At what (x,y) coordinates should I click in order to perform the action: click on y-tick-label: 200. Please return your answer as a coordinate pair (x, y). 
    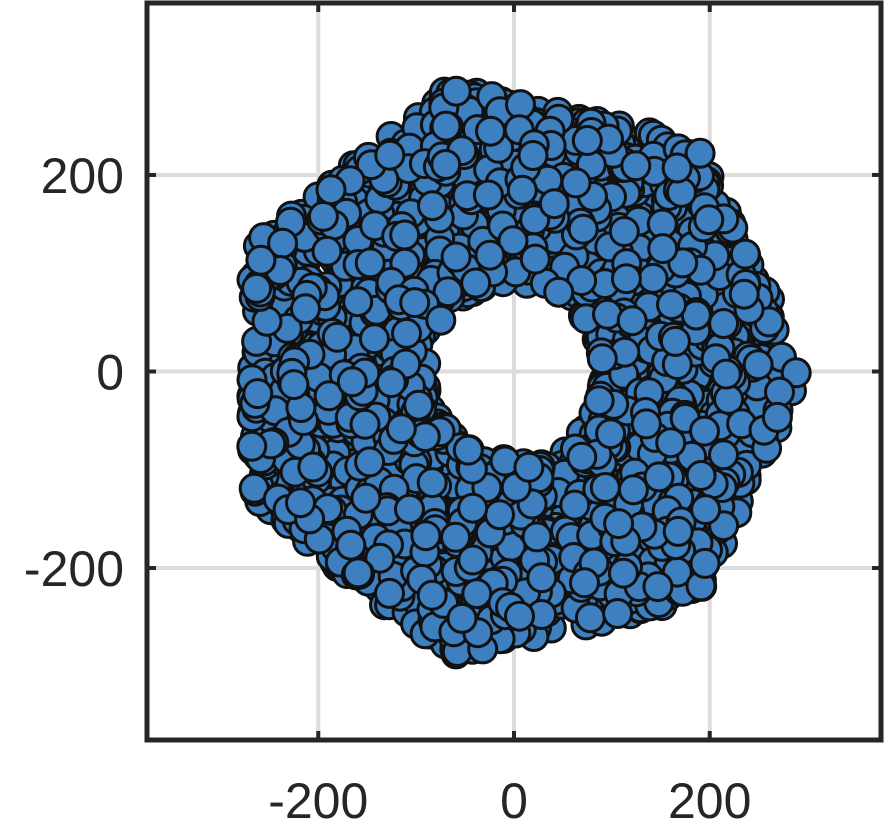
    Looking at the image, I should click on (82, 176).